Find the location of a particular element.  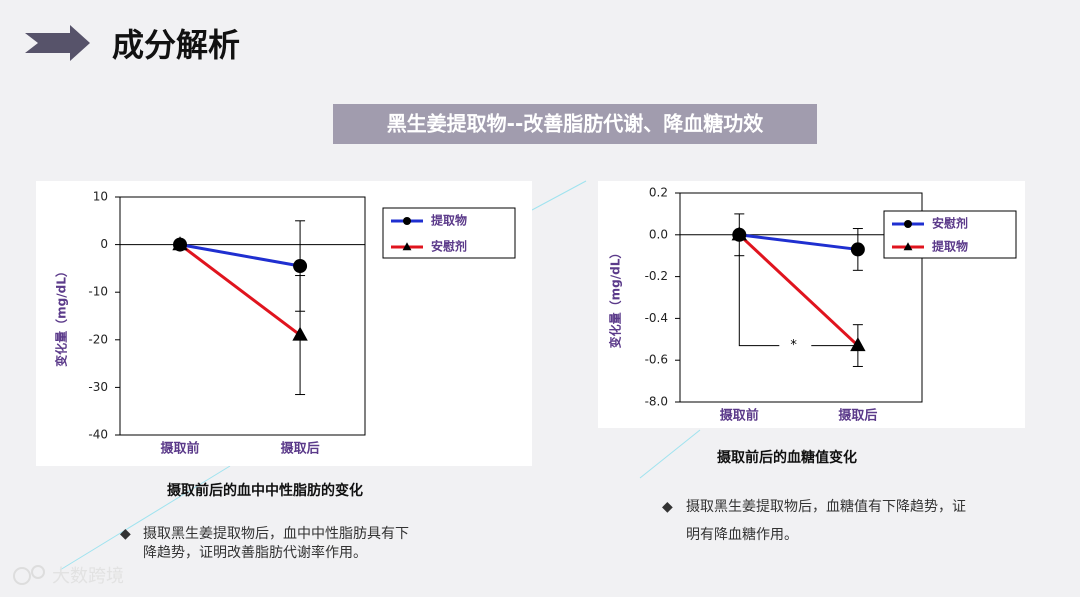

caption: 摄取前后的血糖值变化 is located at coordinates (787, 457).